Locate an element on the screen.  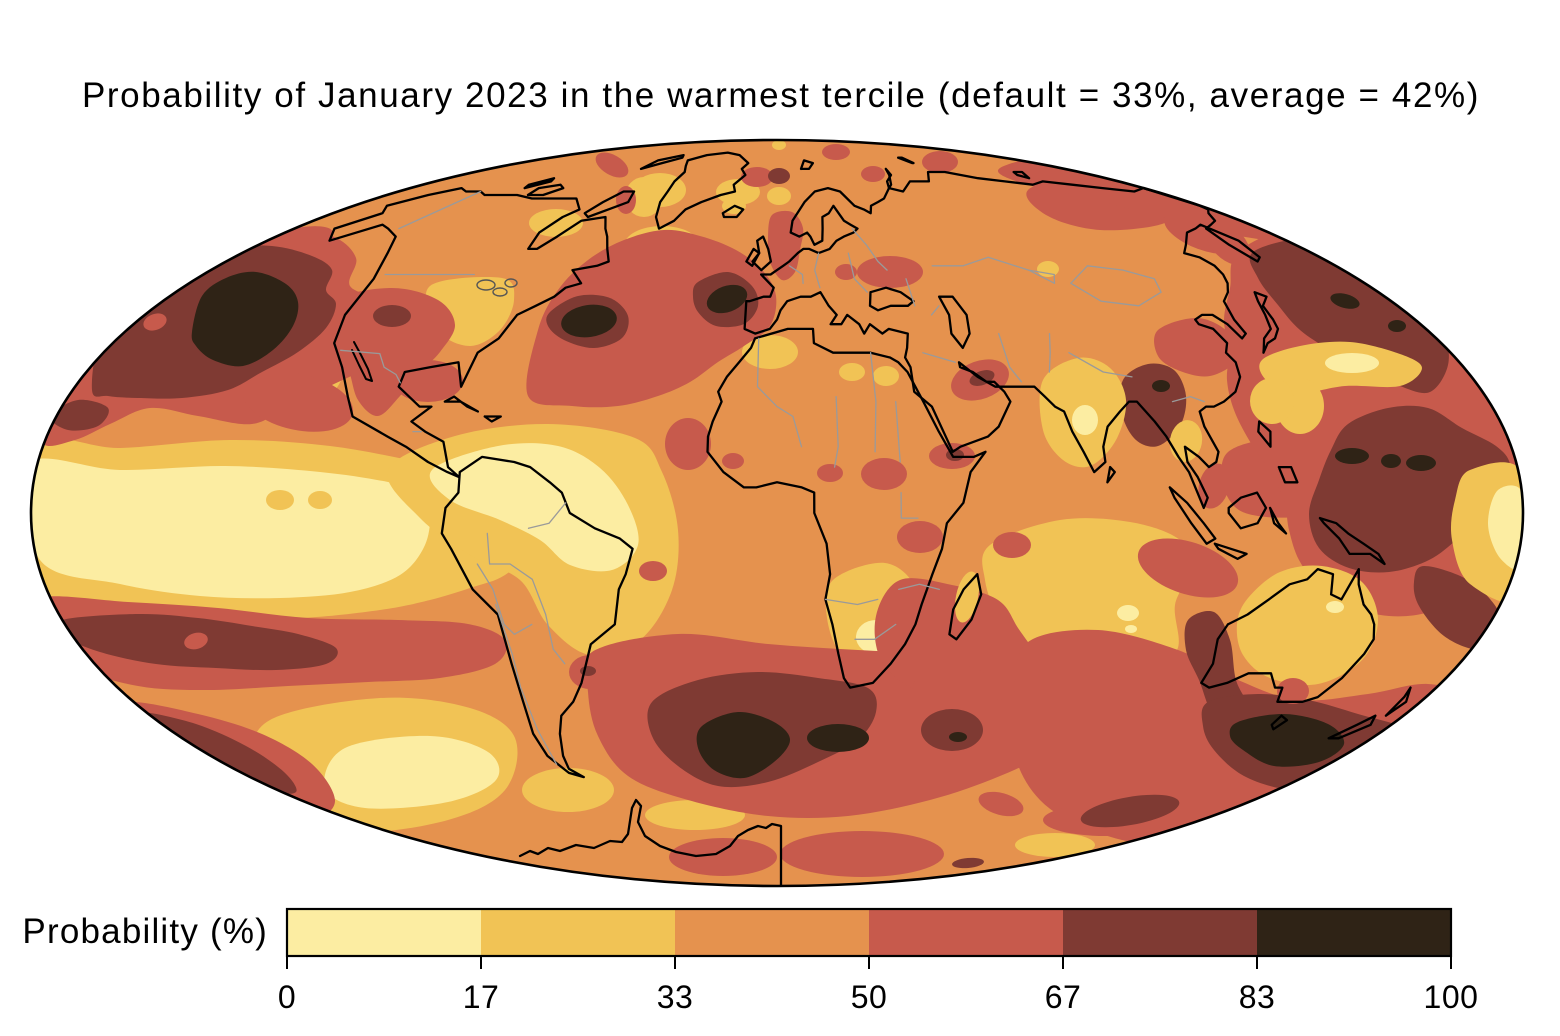
svg-text: 17 is located at coordinates (481, 997).